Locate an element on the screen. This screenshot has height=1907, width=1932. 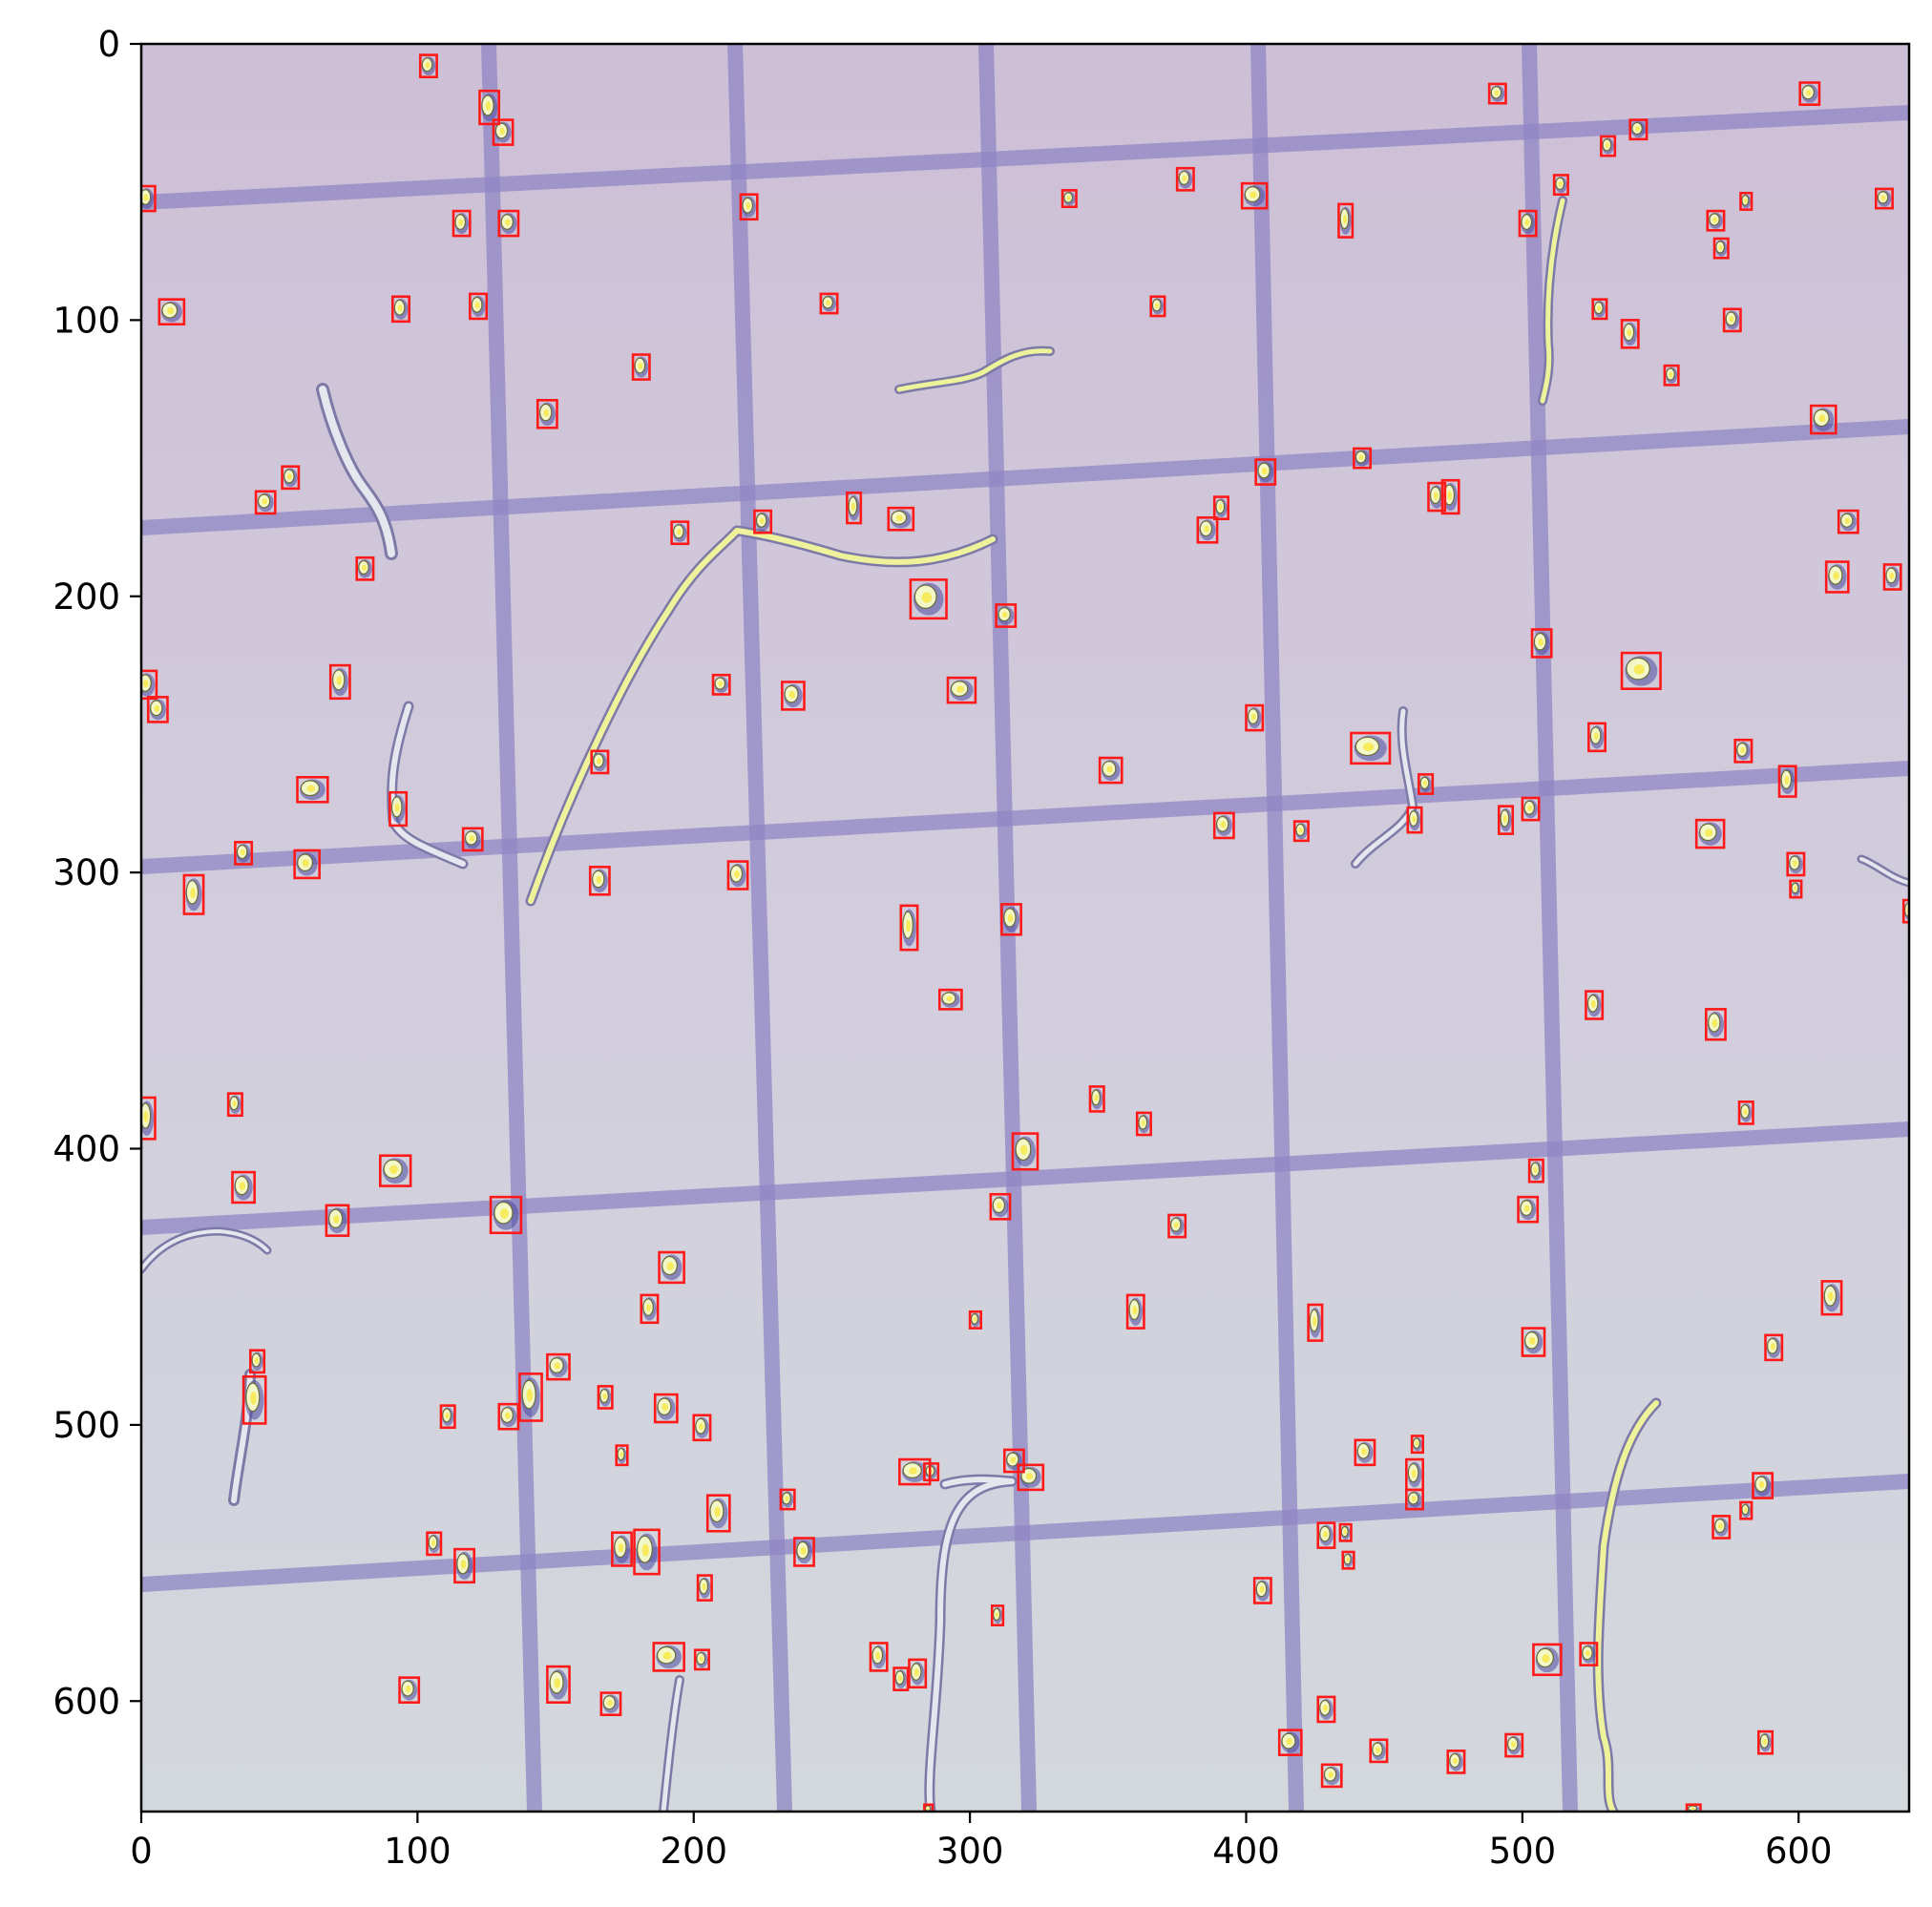
x-tick-label: 200 is located at coordinates (693, 1851).